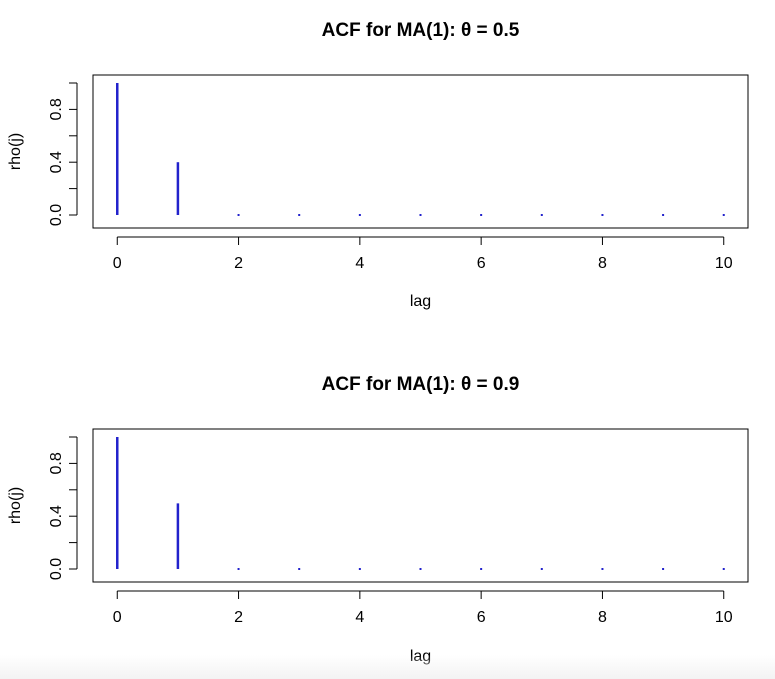 The image size is (775, 679). I want to click on chart-title: ACF for MA(1): θ = 0.5, so click(421, 30).